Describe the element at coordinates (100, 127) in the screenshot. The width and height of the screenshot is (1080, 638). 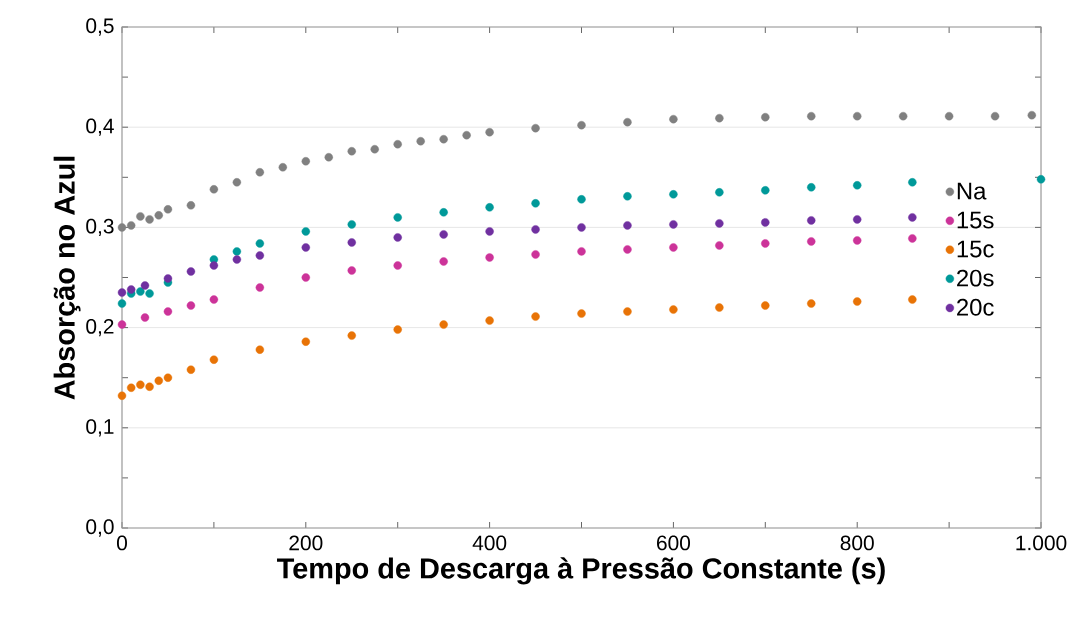
I see `y-tick-label: 0,4` at that location.